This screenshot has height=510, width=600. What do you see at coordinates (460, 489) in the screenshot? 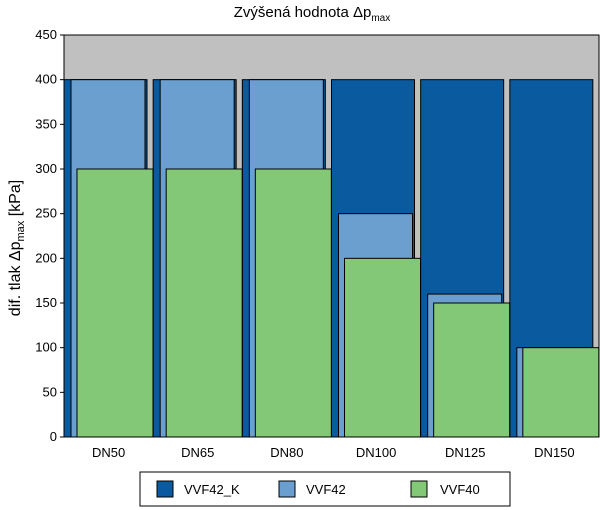
I see `legend-label-vvf40: VVF40` at bounding box center [460, 489].